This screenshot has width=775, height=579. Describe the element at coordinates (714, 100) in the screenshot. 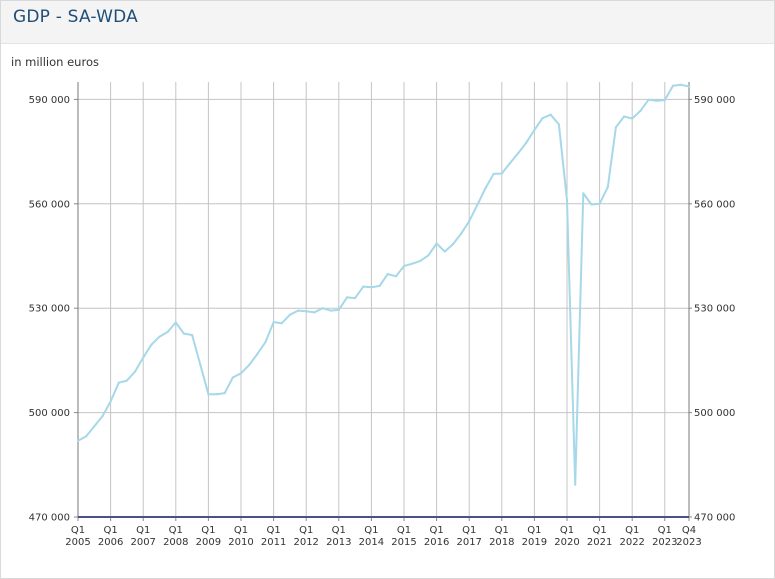

I see `y-tick-label-right: 590 000` at that location.